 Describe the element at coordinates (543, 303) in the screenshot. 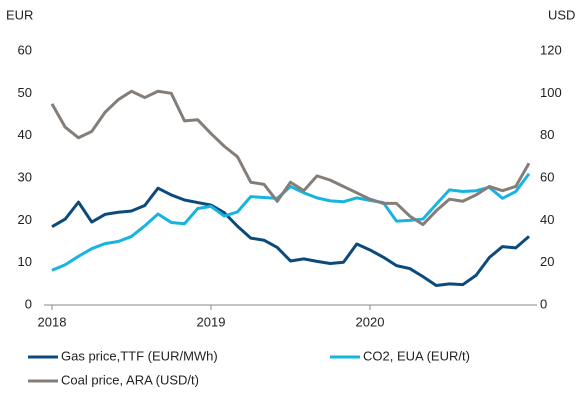

I see `y2-tick-label: 0` at that location.